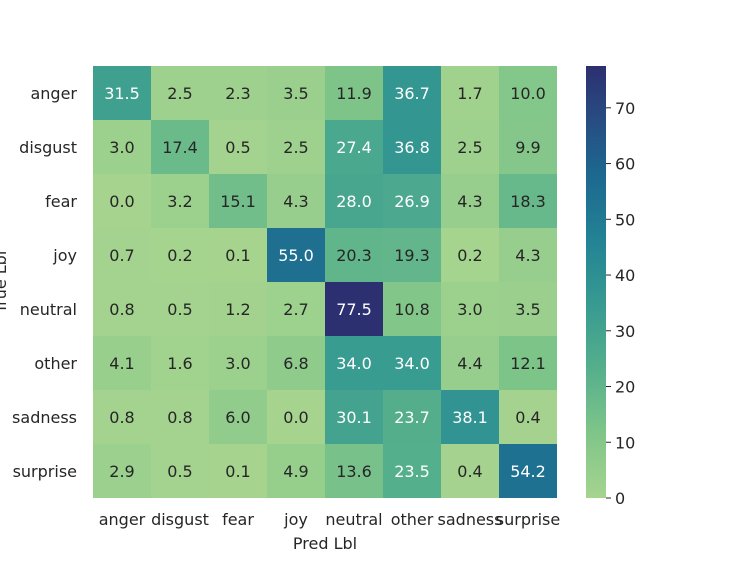 The width and height of the screenshot is (747, 565). I want to click on cell-value-label: 9.9, so click(527, 147).